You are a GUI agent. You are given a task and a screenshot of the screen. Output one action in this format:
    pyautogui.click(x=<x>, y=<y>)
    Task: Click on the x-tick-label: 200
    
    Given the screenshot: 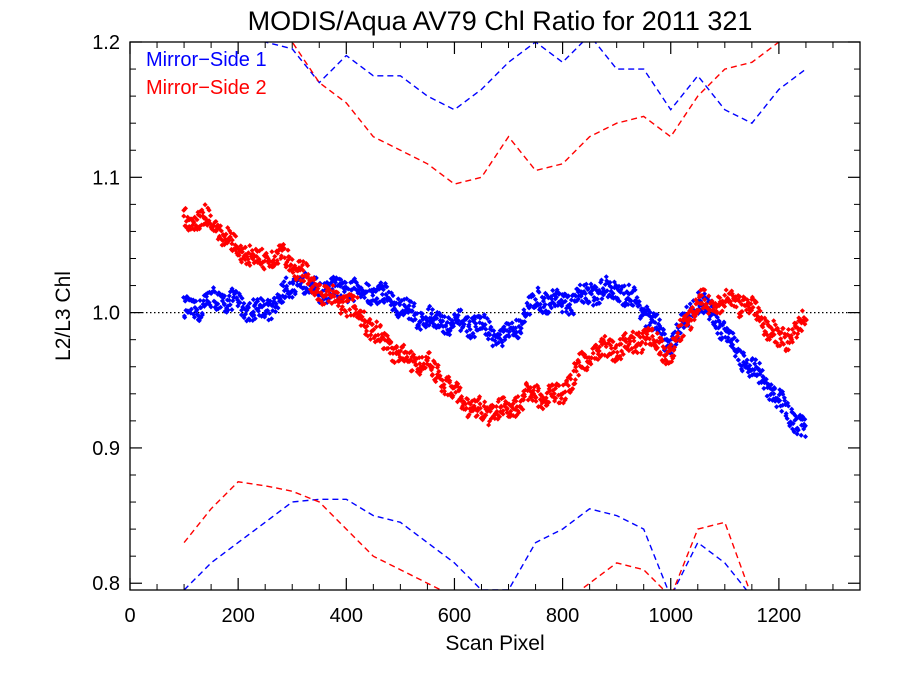 What is the action you would take?
    pyautogui.click(x=237, y=616)
    